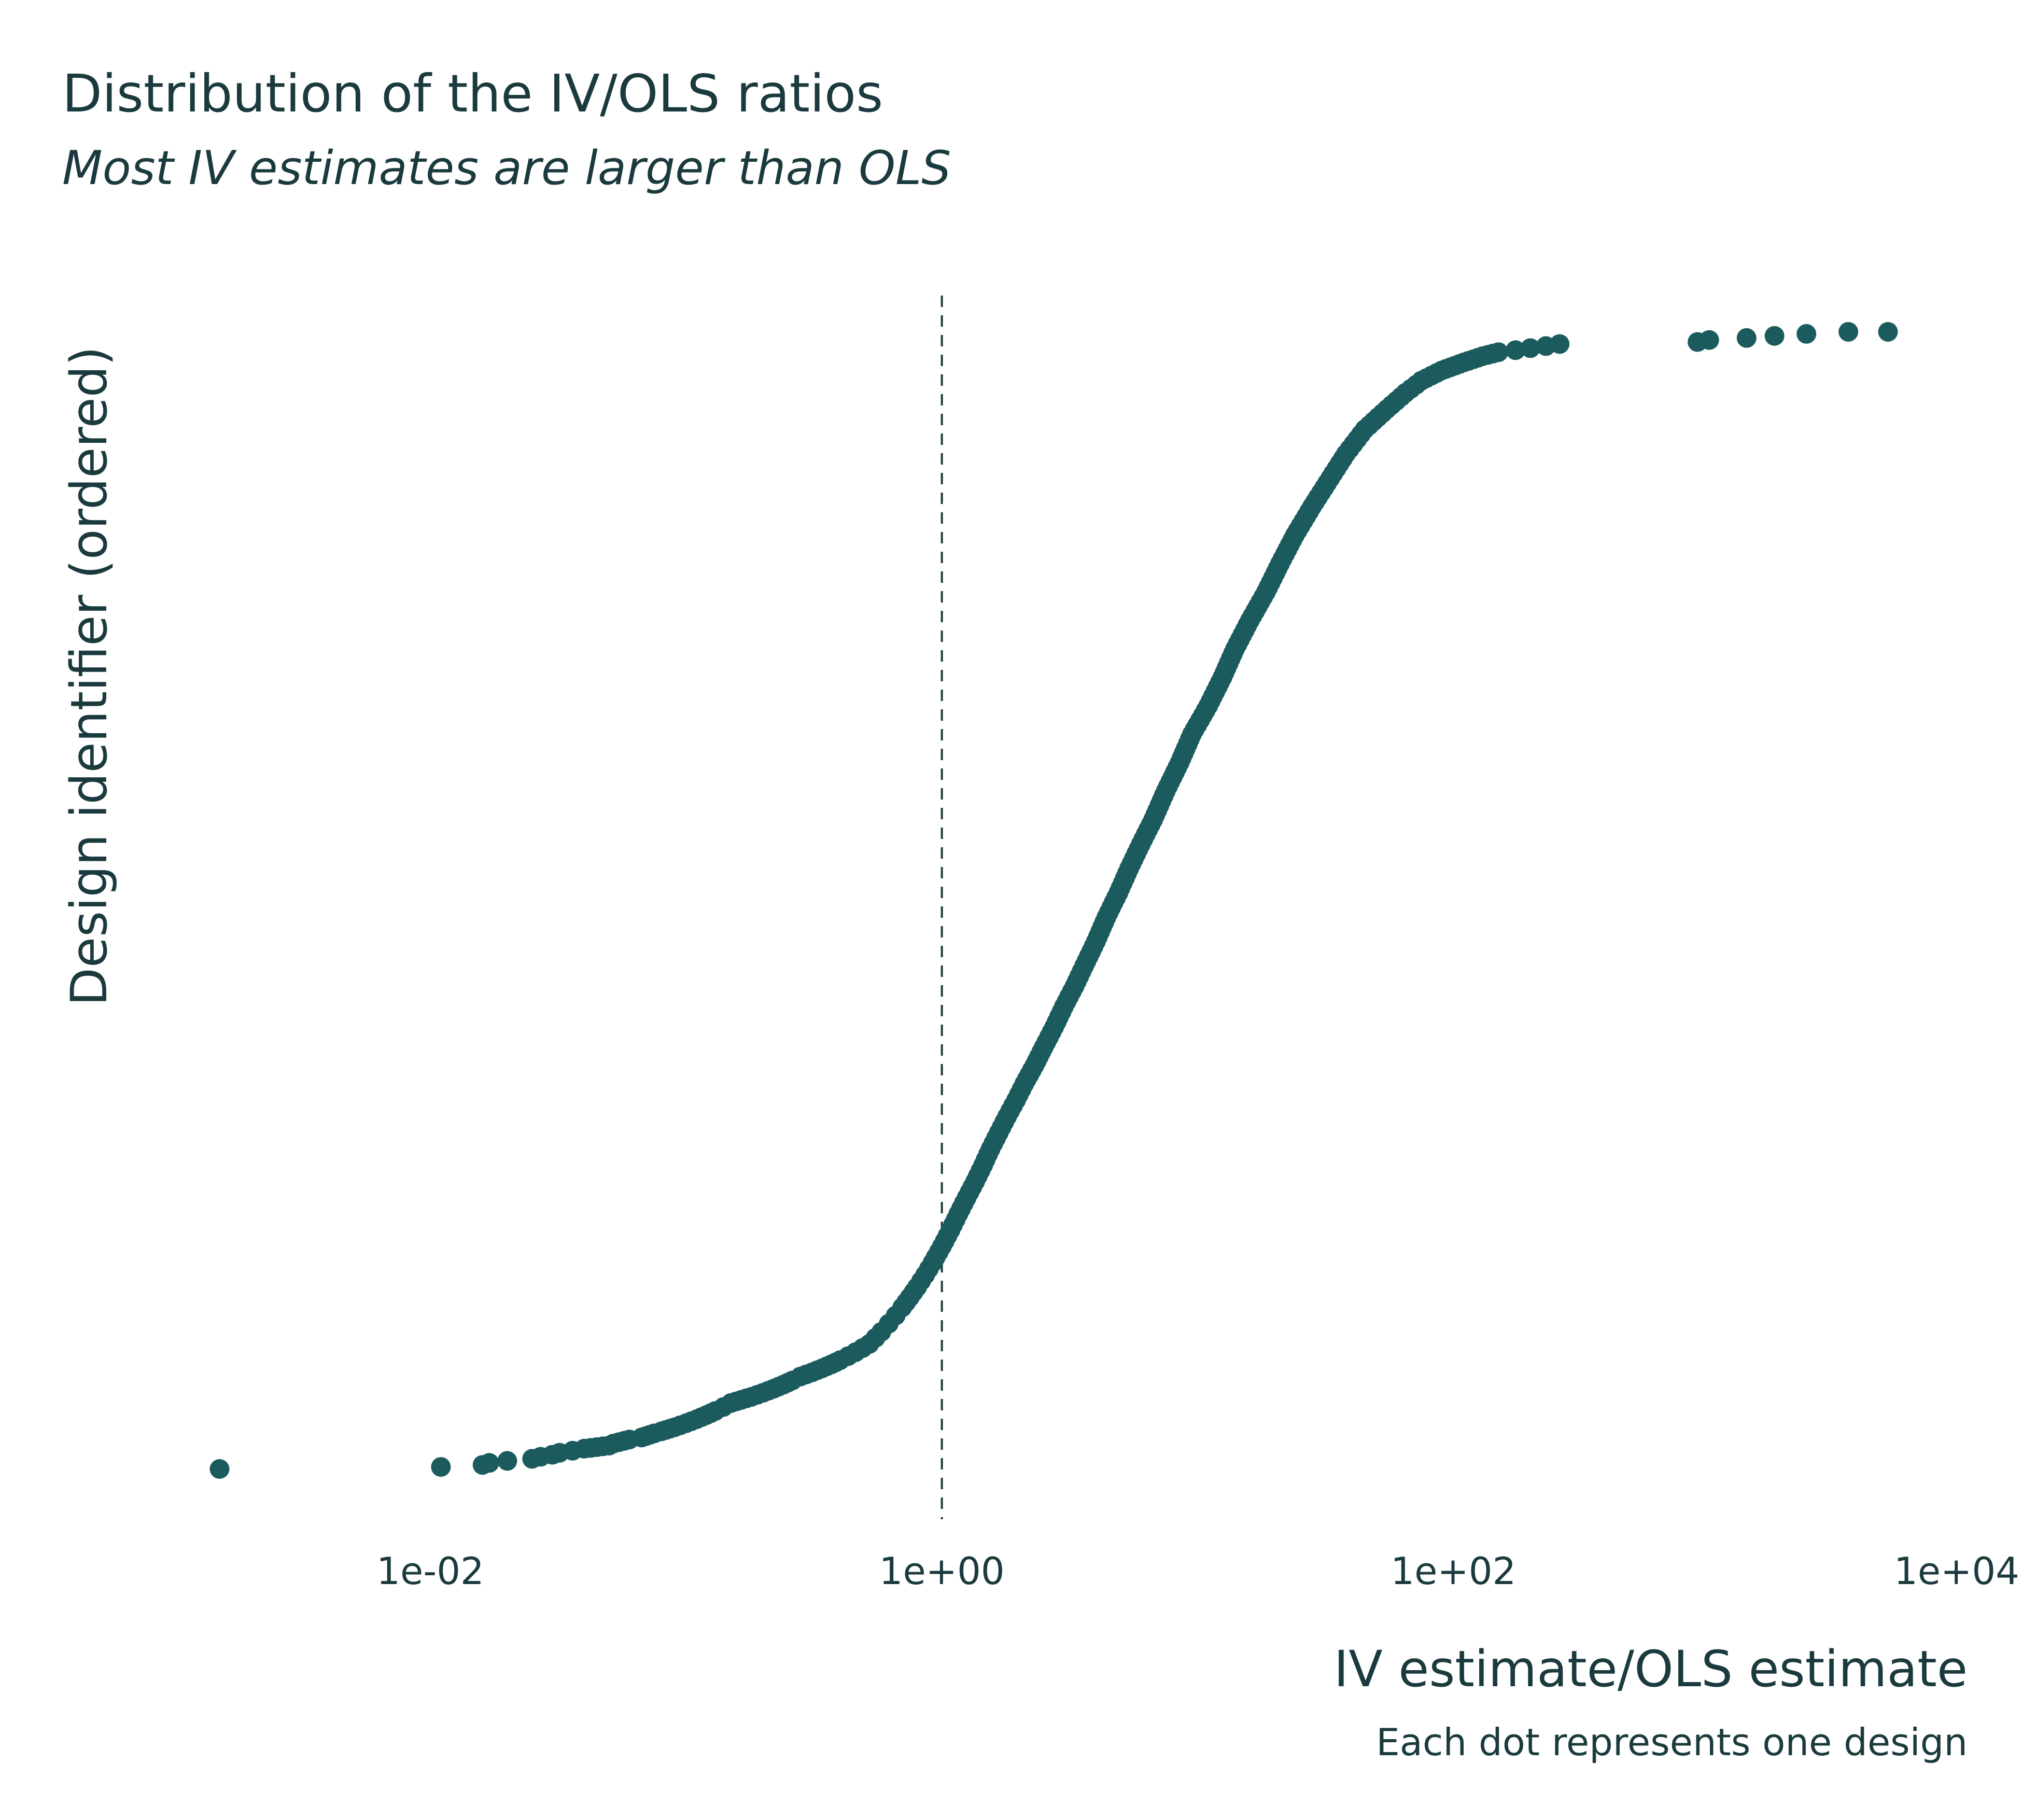  I want to click on chart-subtitle: Most IV estimates are larger than OLS, so click(506, 168).